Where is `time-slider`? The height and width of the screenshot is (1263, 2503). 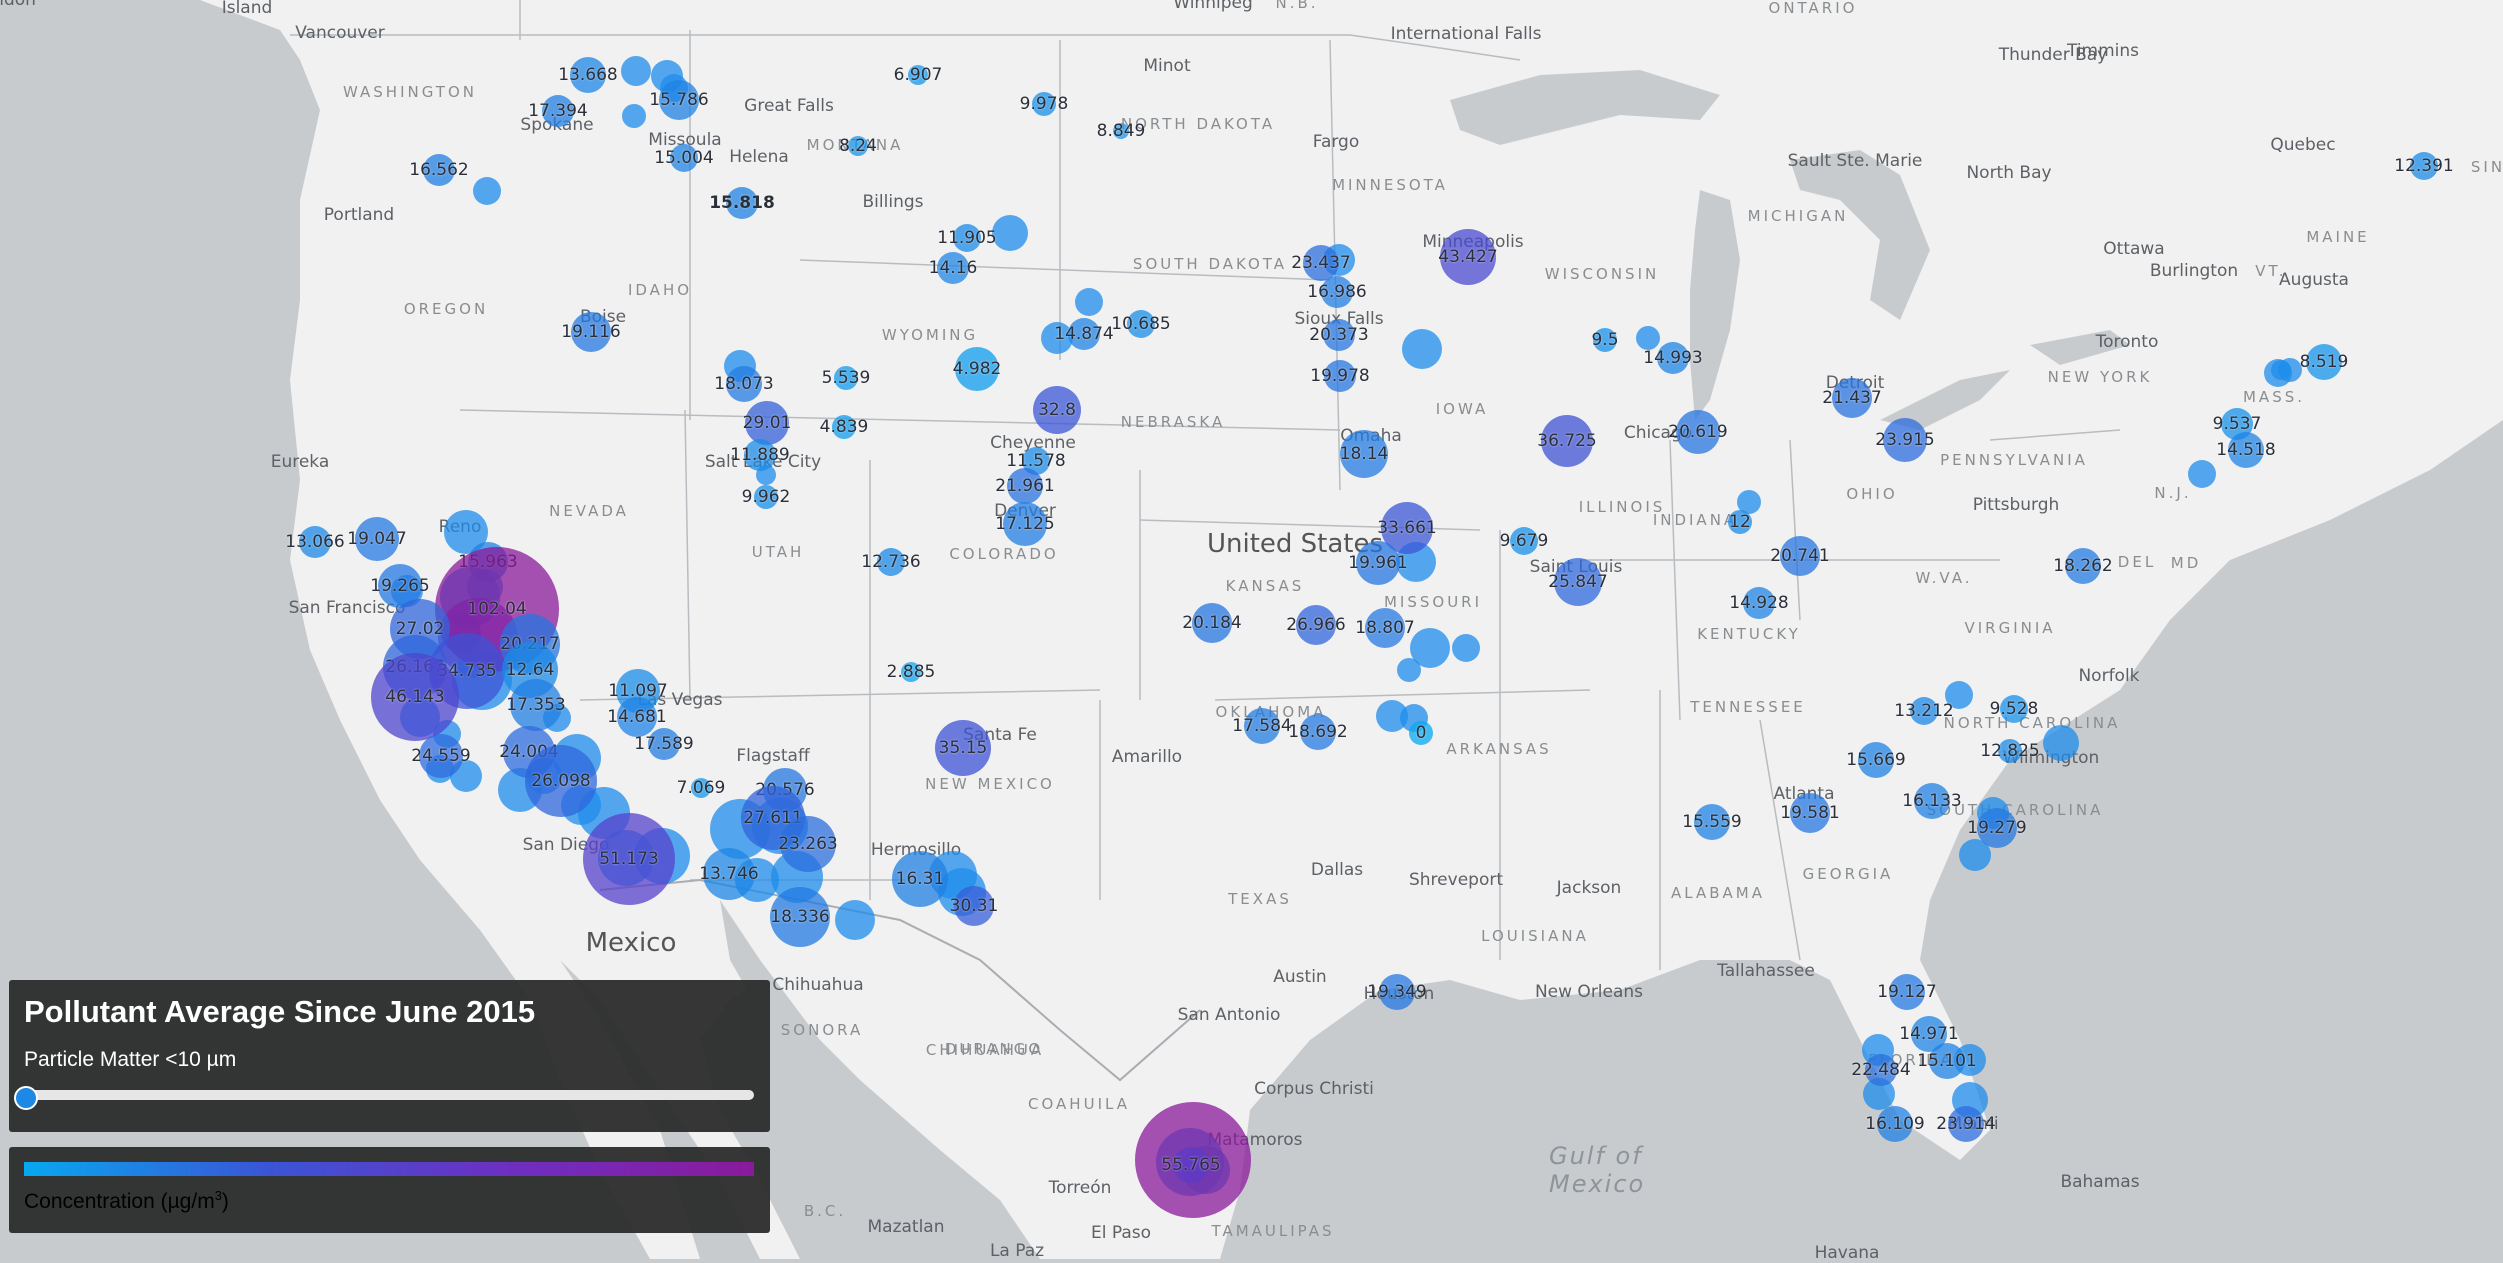 time-slider is located at coordinates (390, 1095).